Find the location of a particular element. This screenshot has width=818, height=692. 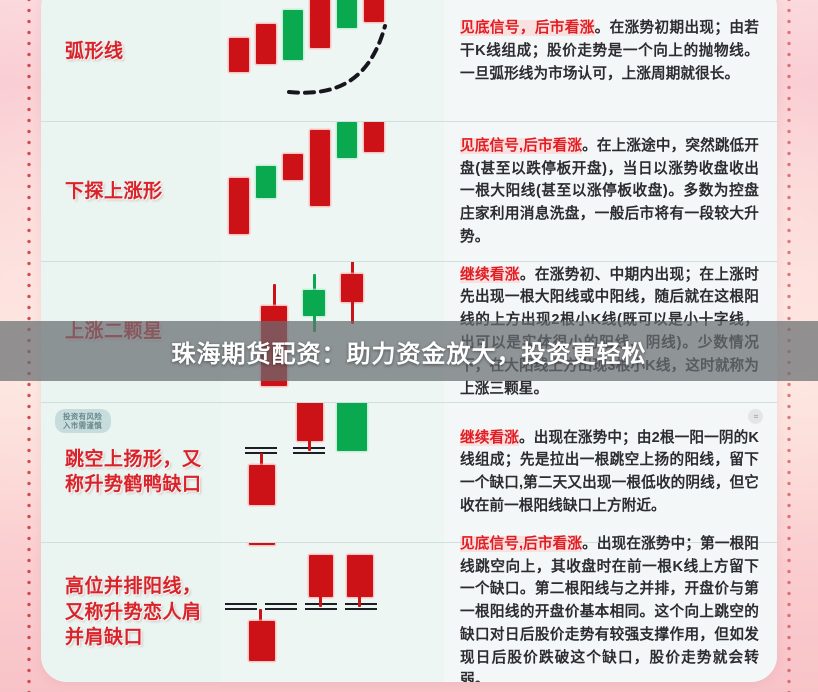

pattern-name: 跳空上扬形，又称升势鹤鸭缺口 is located at coordinates (133, 472).